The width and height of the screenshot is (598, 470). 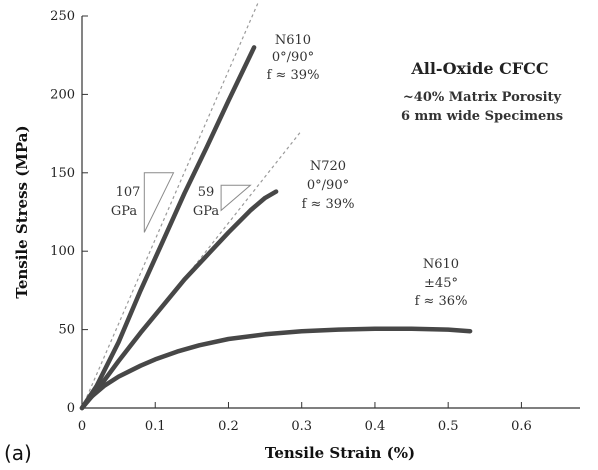 I want to click on x-tick-label: 0.2, so click(x=228, y=426).